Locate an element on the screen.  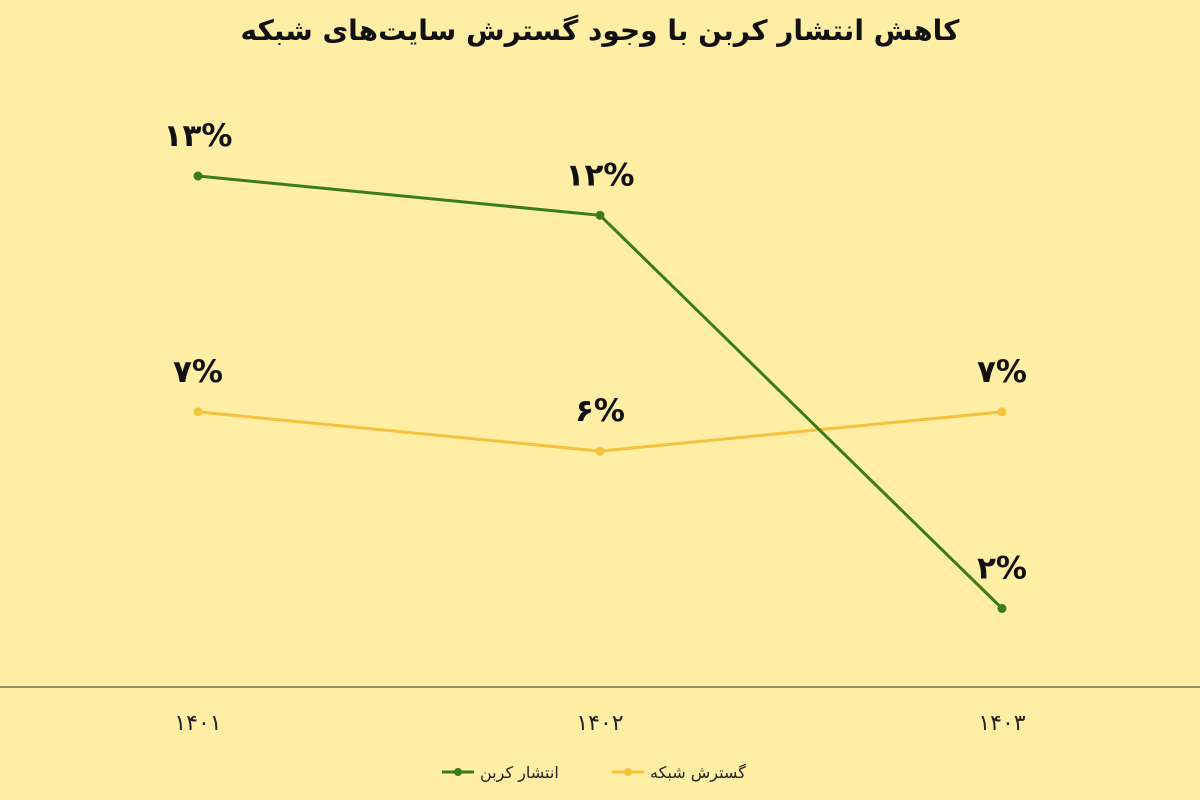
data-label-0-2: ۲% is located at coordinates (1002, 568).